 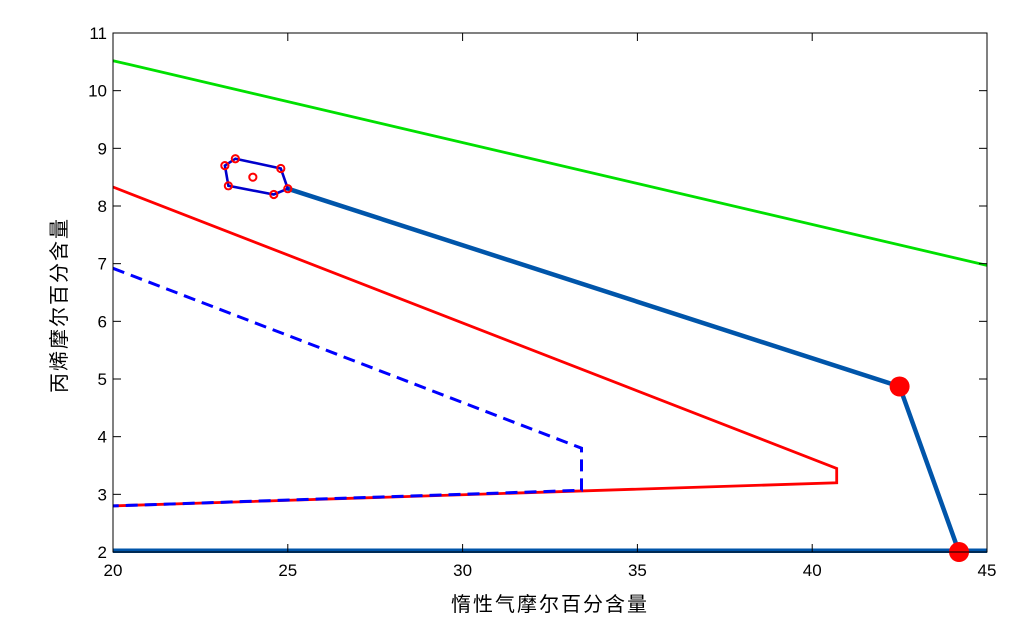 I want to click on y-tick-label-1: 3, so click(x=102, y=494).